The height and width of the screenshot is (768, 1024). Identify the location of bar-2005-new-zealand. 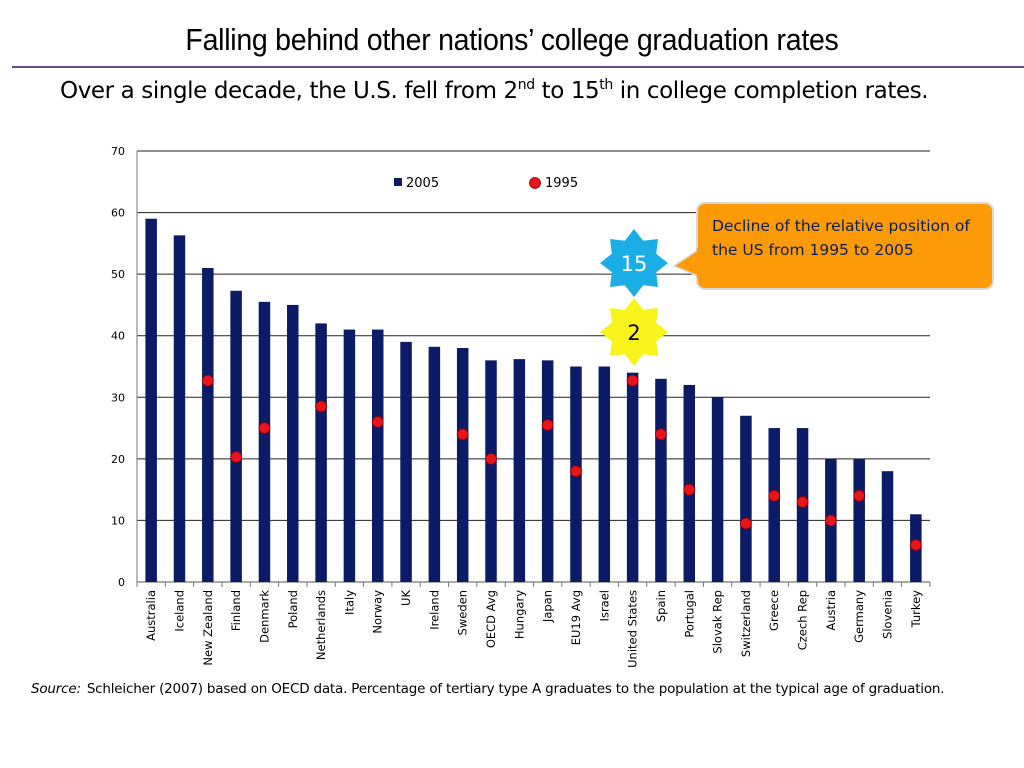
(208, 424).